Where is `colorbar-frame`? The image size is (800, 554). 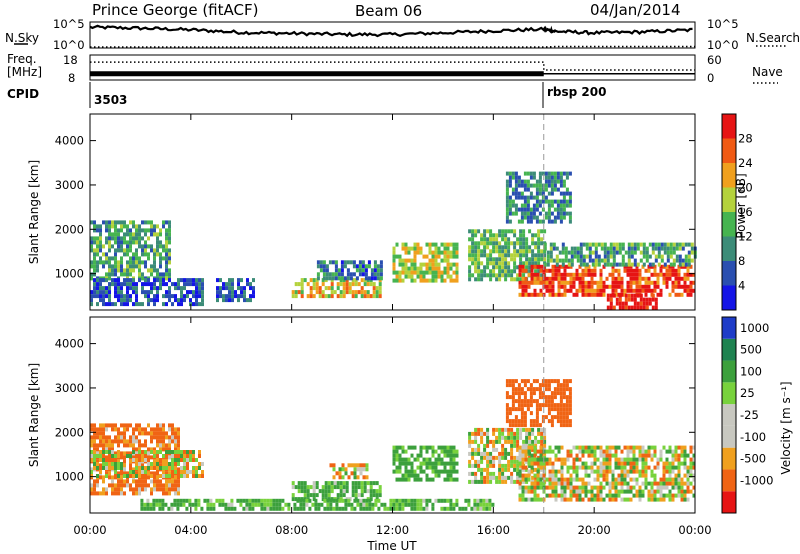 colorbar-frame is located at coordinates (729, 212).